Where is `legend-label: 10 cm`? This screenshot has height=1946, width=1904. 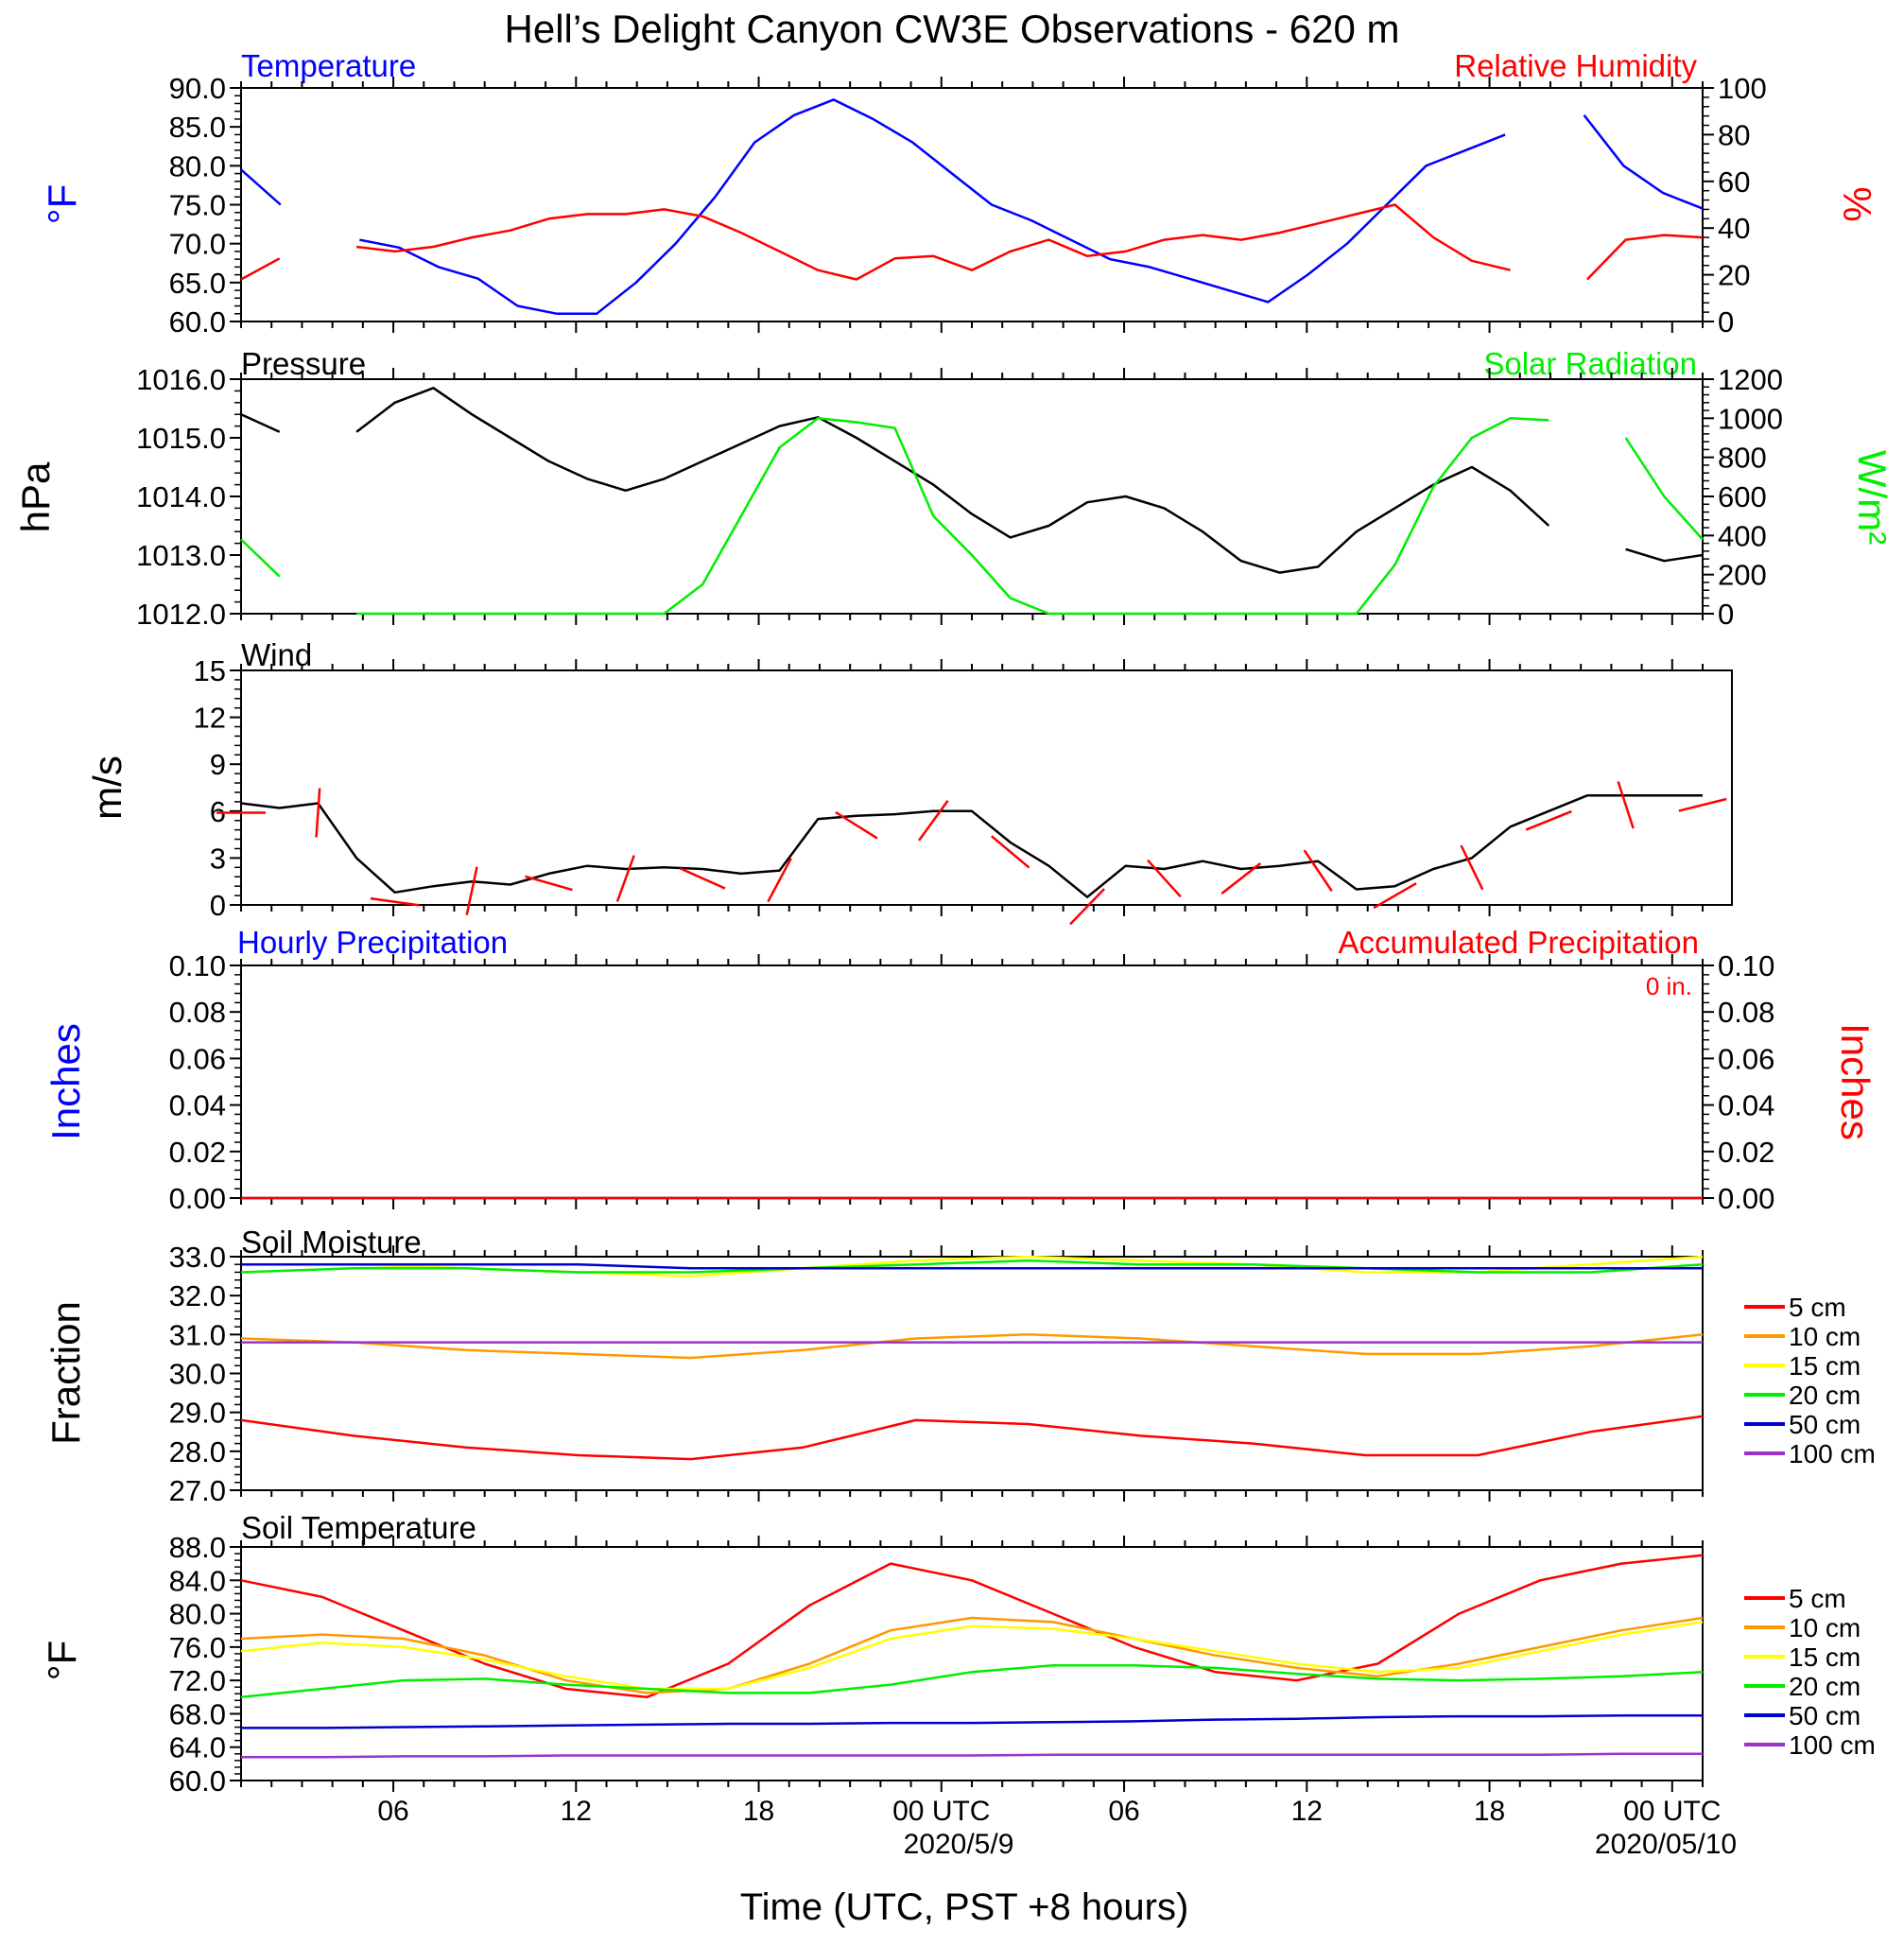 legend-label: 10 cm is located at coordinates (1825, 1628).